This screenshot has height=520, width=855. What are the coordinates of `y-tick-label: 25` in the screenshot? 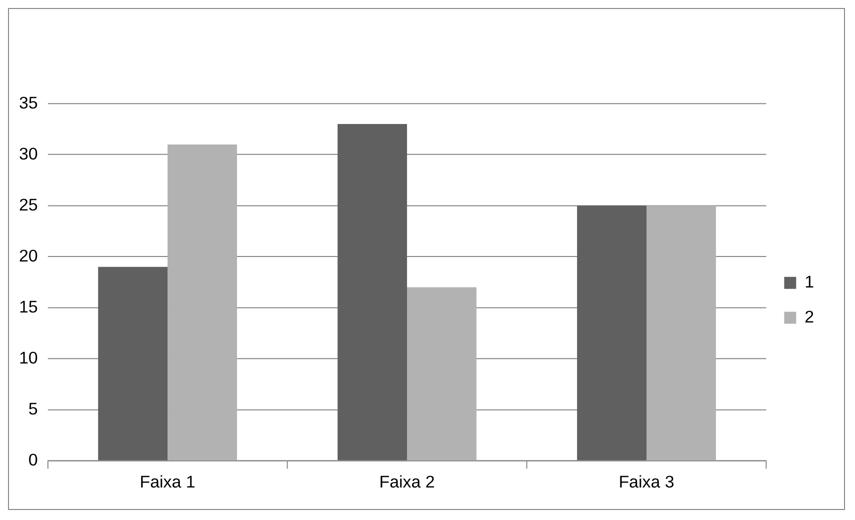 It's located at (28, 204).